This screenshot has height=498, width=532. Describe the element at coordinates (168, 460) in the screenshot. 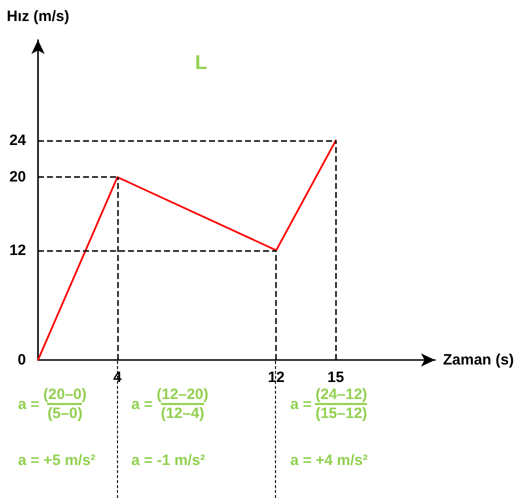

I see `text: a = -1 m/s²` at that location.